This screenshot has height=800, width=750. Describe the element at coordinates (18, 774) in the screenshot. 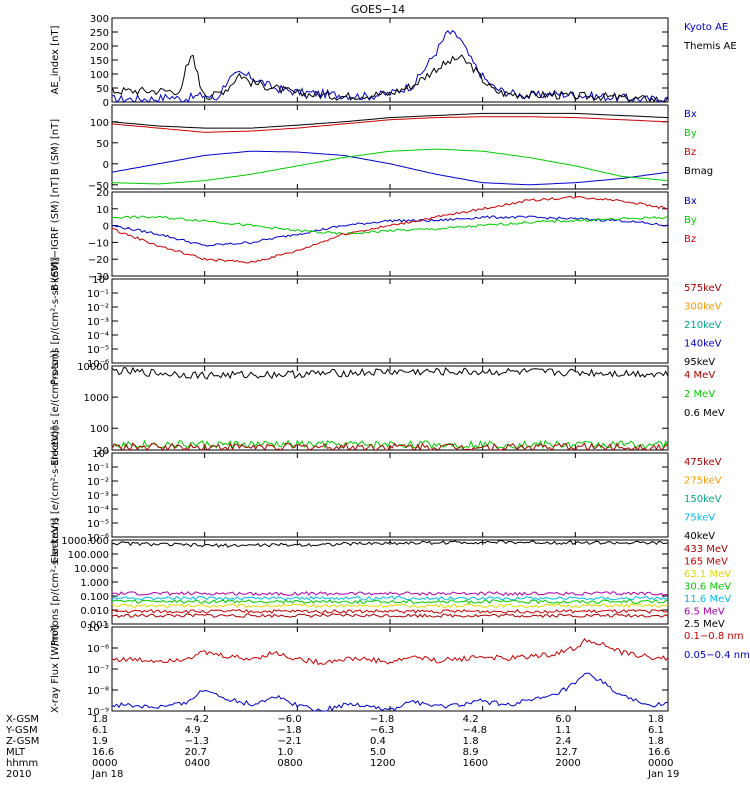

I see `ephemeris-row-label: 2010` at that location.